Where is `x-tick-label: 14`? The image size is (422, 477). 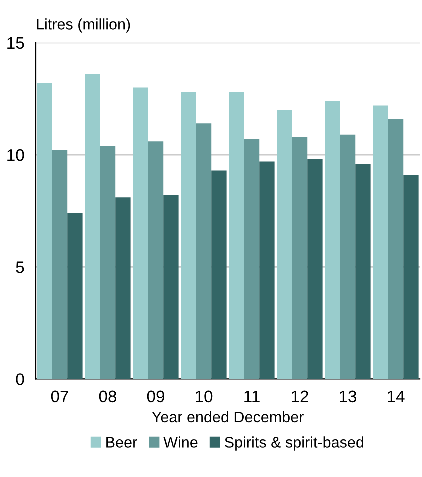 x-tick-label: 14 is located at coordinates (396, 396).